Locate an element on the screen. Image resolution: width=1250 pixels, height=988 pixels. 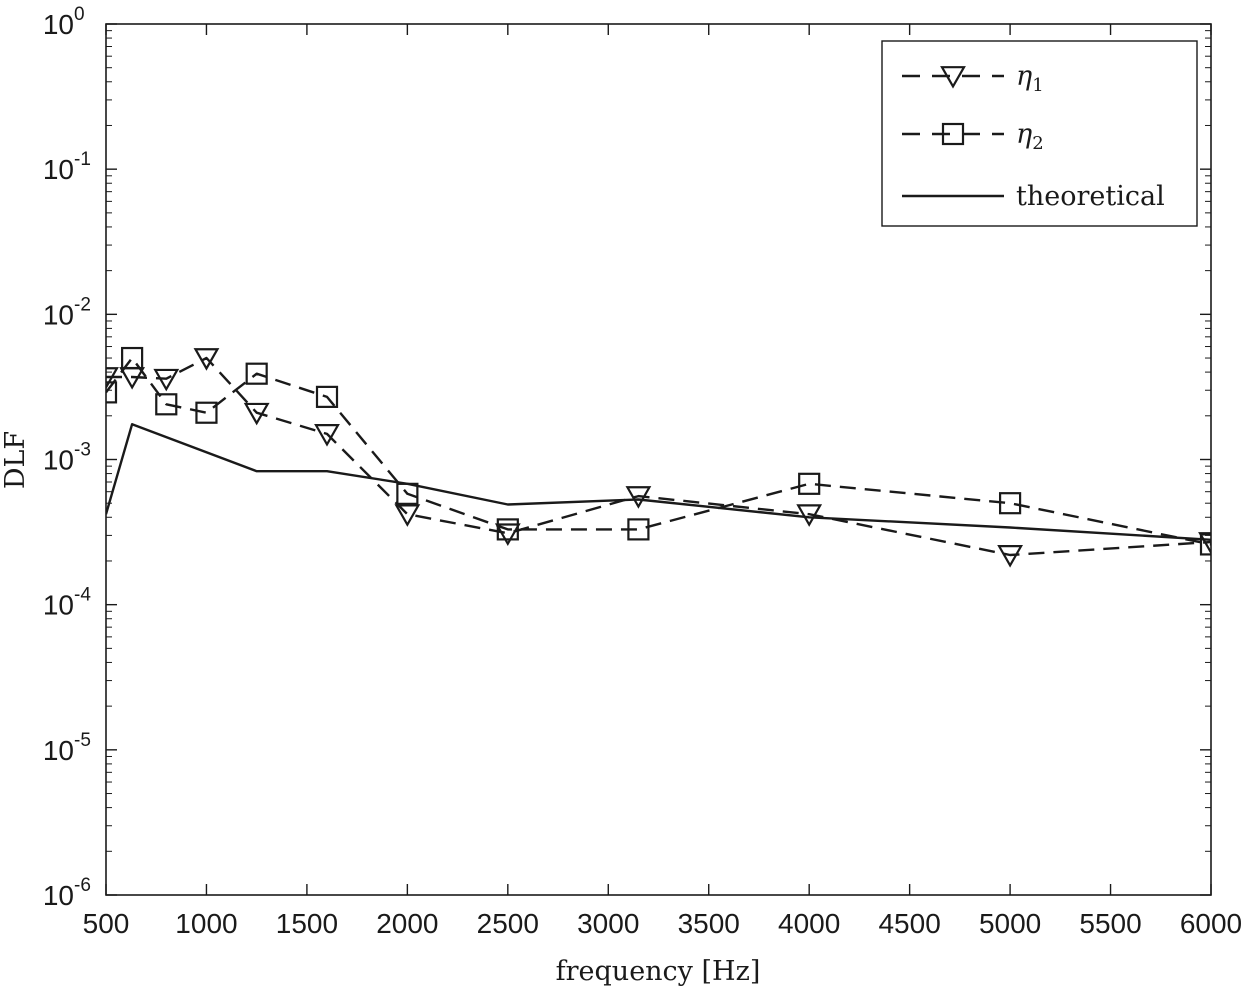
legend-label-1: η2 is located at coordinates (1030, 136).